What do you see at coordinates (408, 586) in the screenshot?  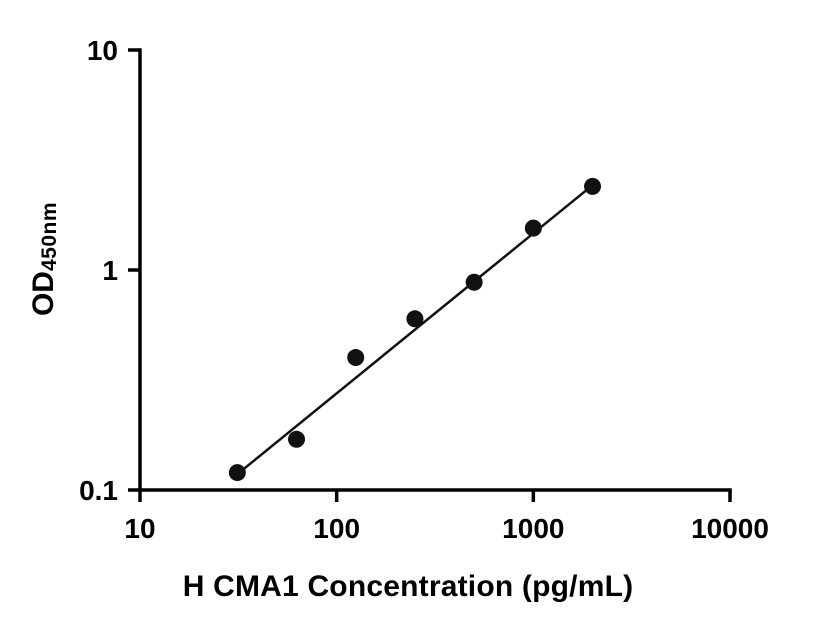 I see `x-axis-title: H CMA1 Concentration (pg/mL)` at bounding box center [408, 586].